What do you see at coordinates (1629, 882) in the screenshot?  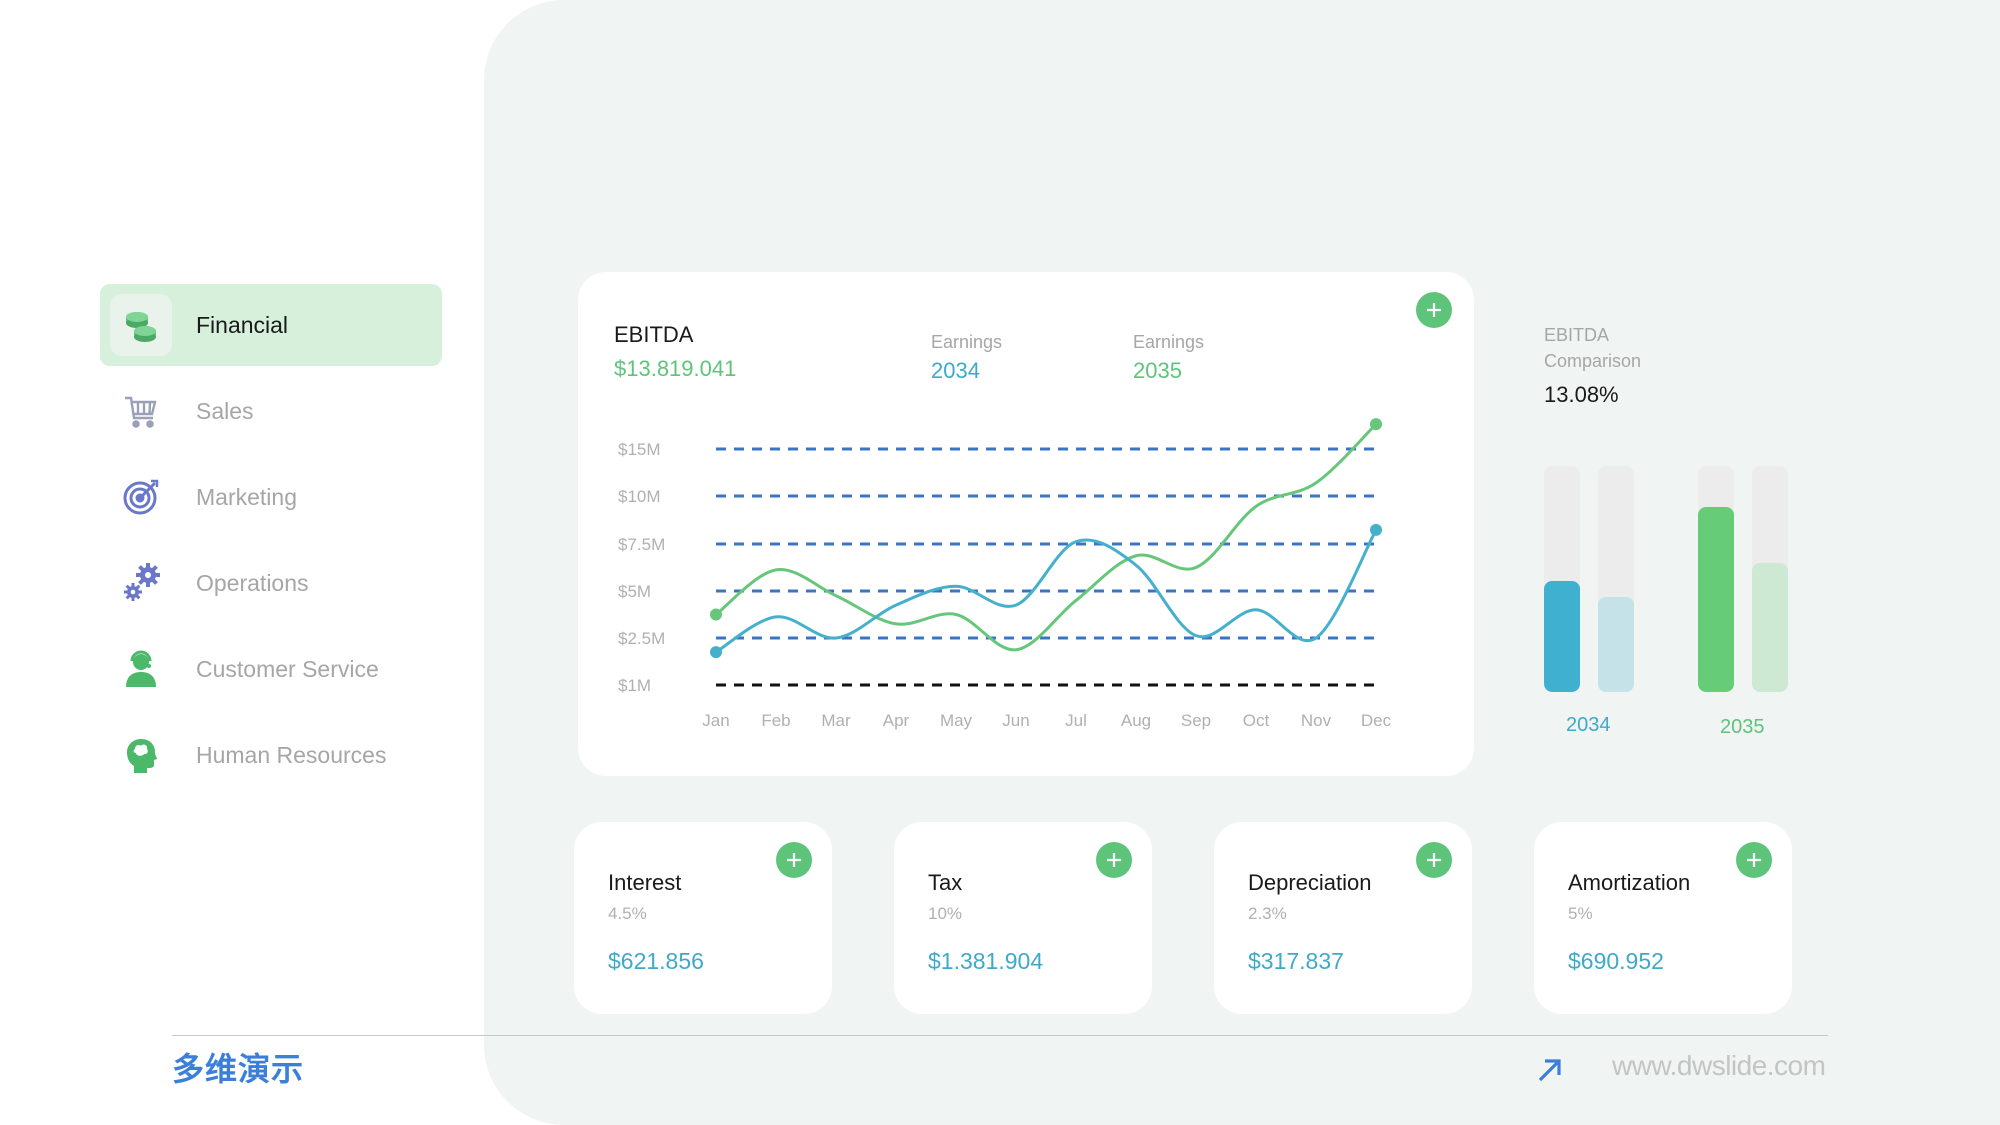 I see `kpi-title: Amortization` at bounding box center [1629, 882].